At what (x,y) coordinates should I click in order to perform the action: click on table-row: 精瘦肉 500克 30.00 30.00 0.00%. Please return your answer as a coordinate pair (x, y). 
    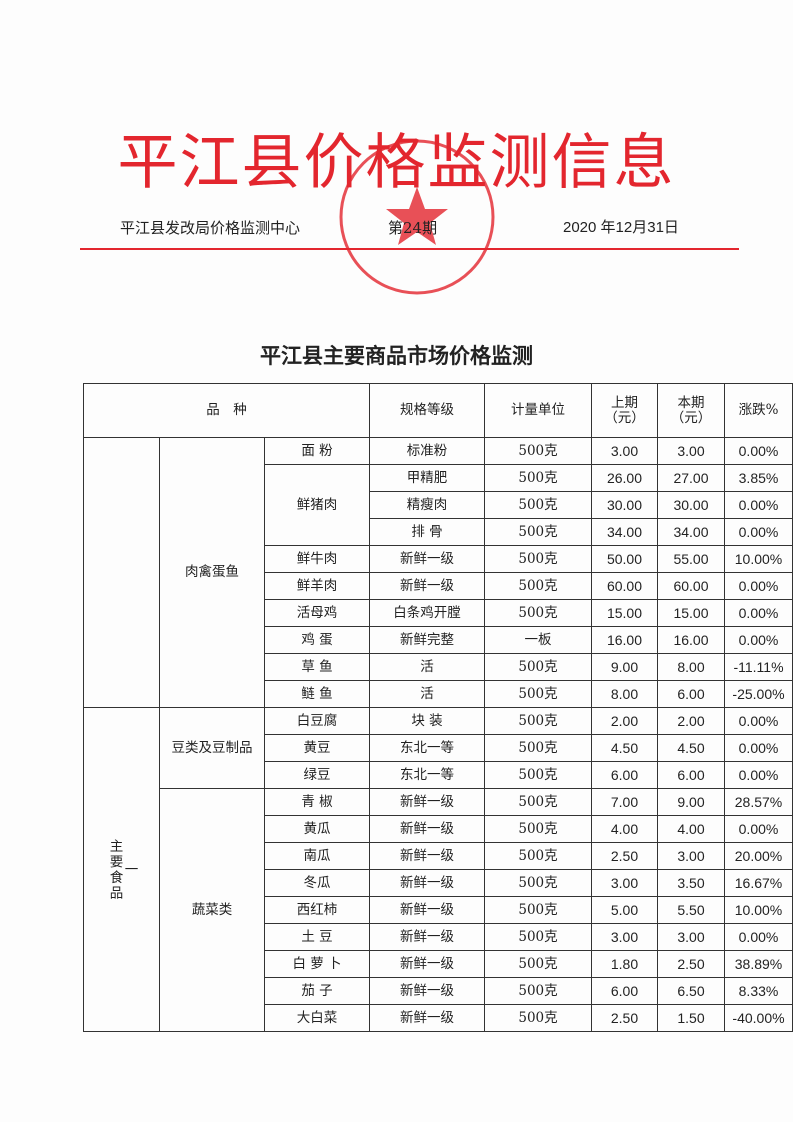
    Looking at the image, I should click on (438, 505).